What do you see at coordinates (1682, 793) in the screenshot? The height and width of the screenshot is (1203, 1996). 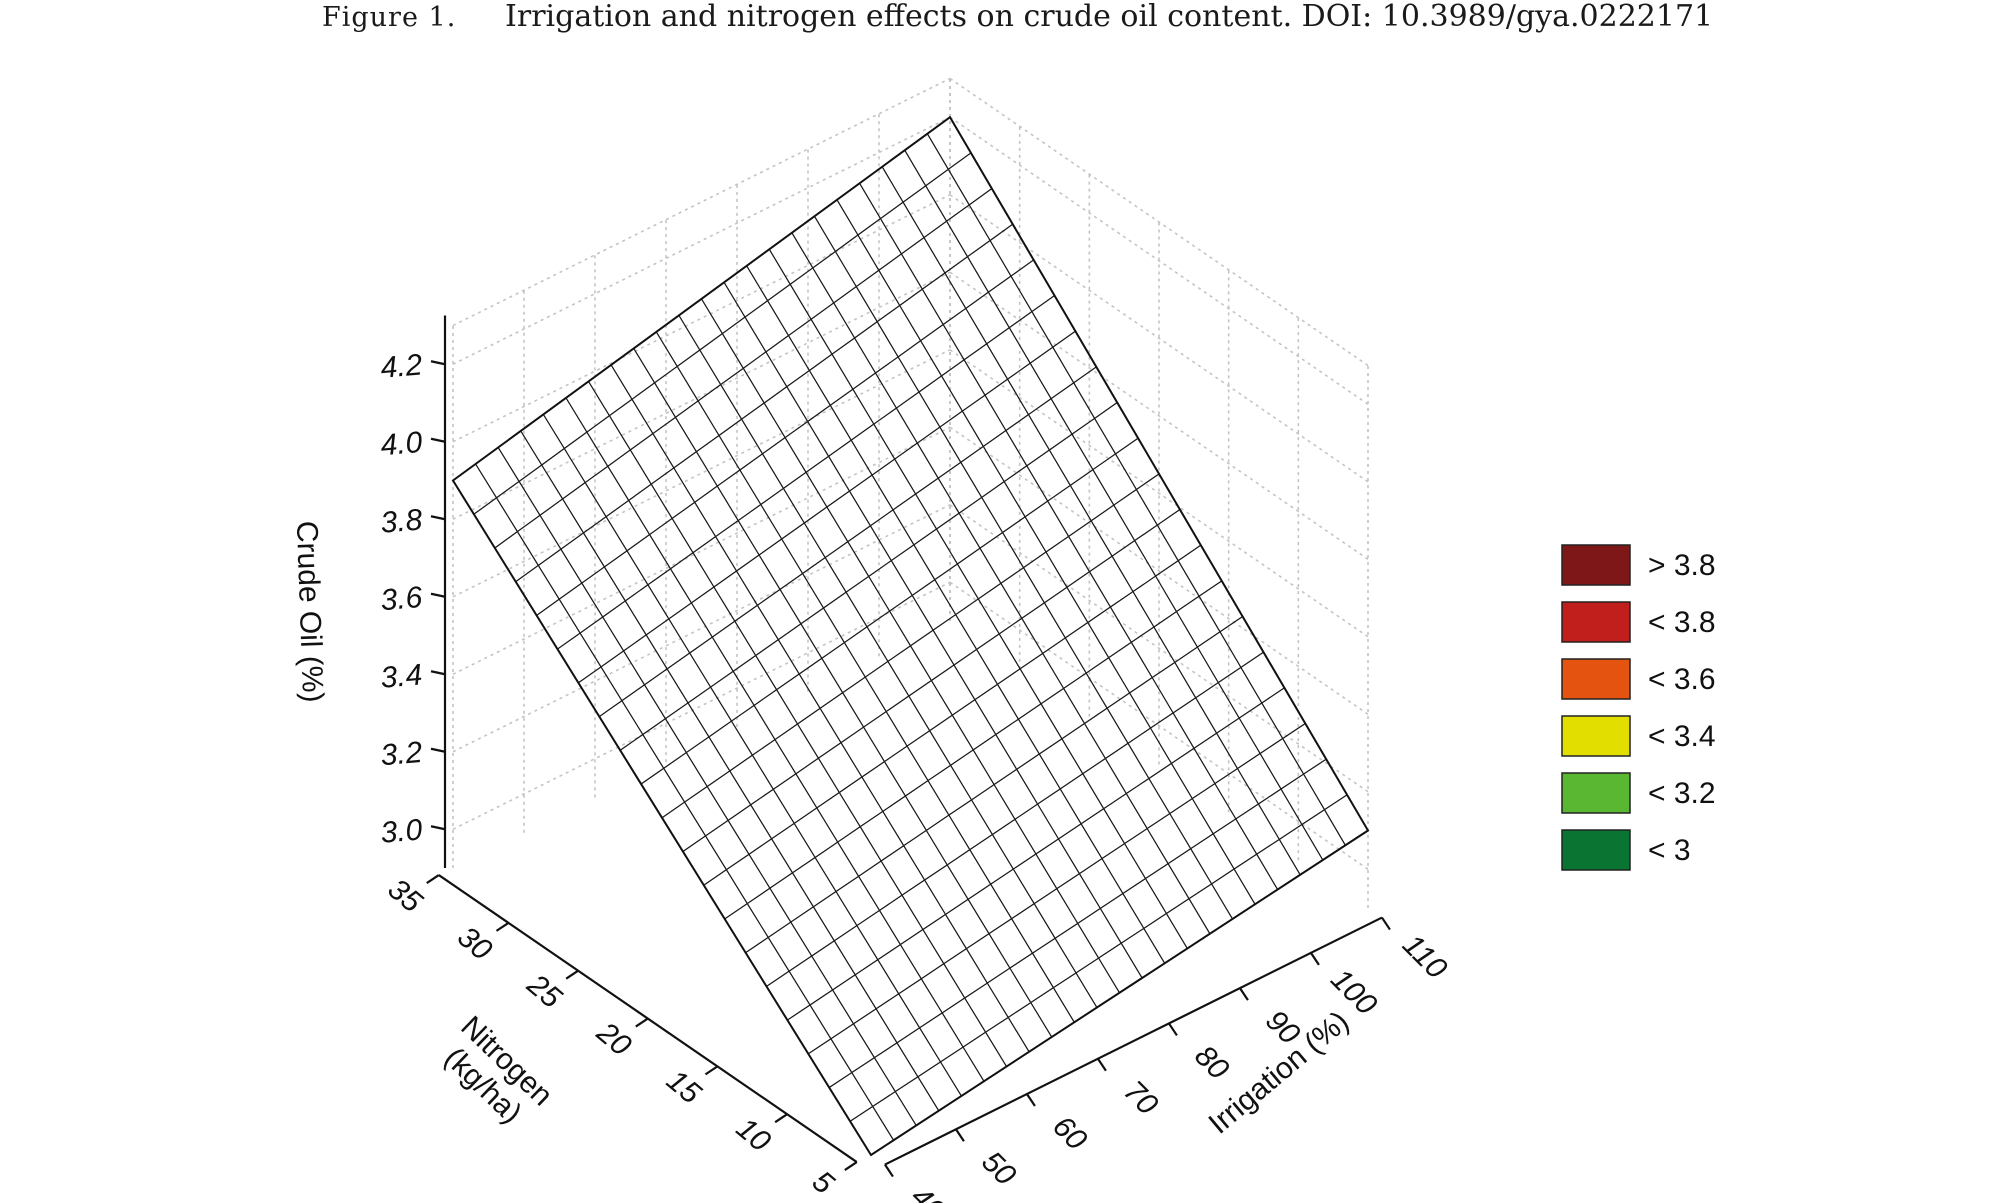 I see `legend-label: < 3.2` at bounding box center [1682, 793].